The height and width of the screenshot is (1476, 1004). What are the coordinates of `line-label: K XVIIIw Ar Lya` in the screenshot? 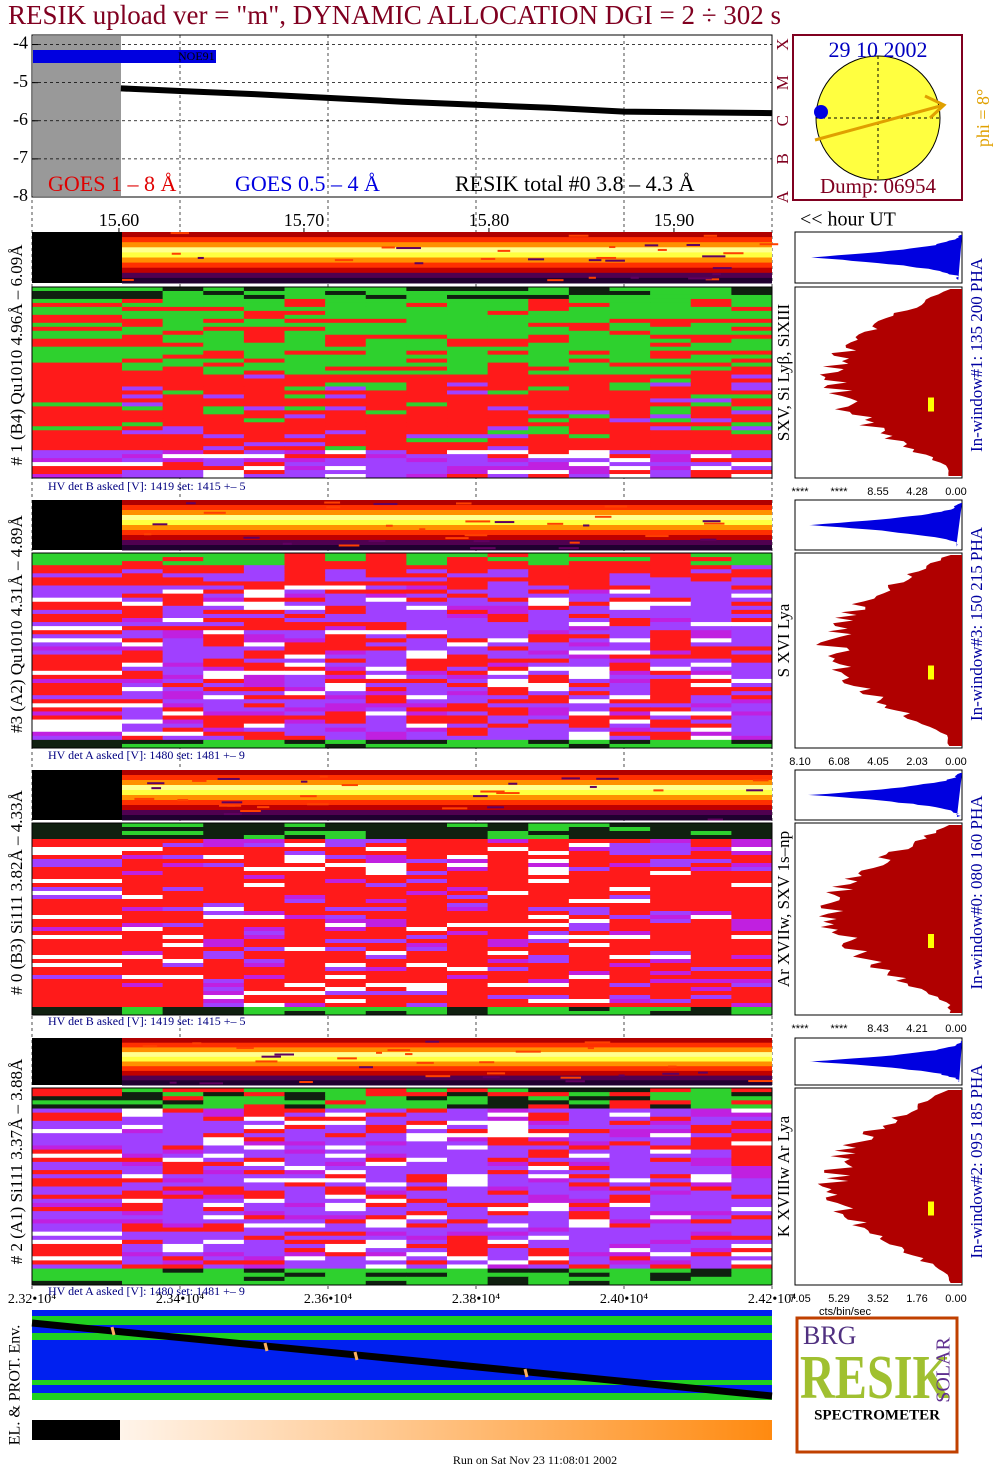 It's located at (783, 1176).